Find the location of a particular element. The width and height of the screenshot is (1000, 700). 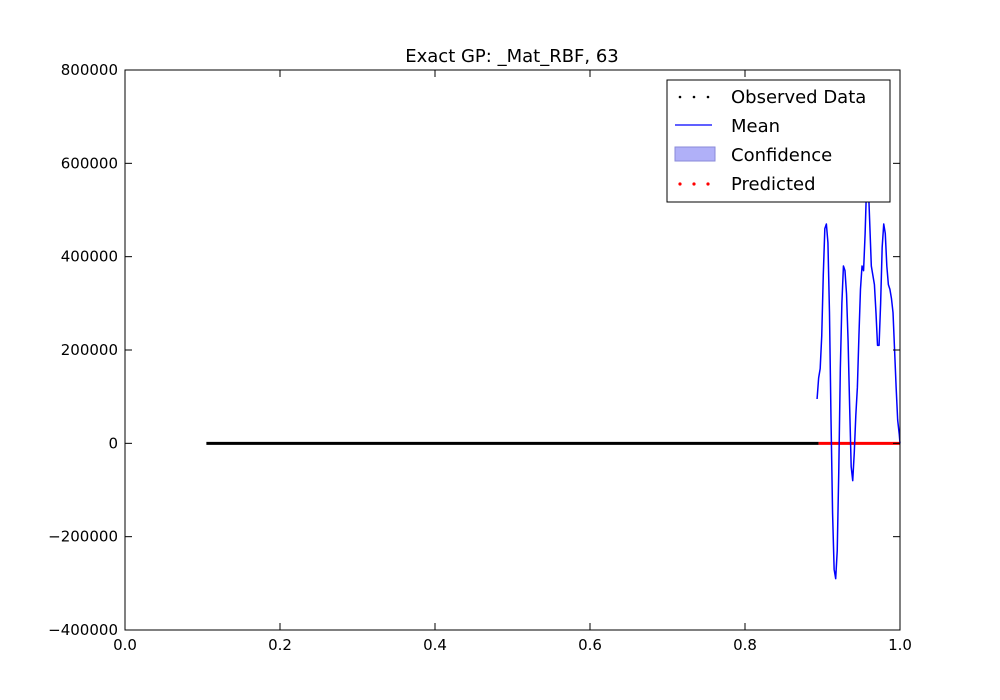

y-tick-label: 600000 is located at coordinates (89, 163).